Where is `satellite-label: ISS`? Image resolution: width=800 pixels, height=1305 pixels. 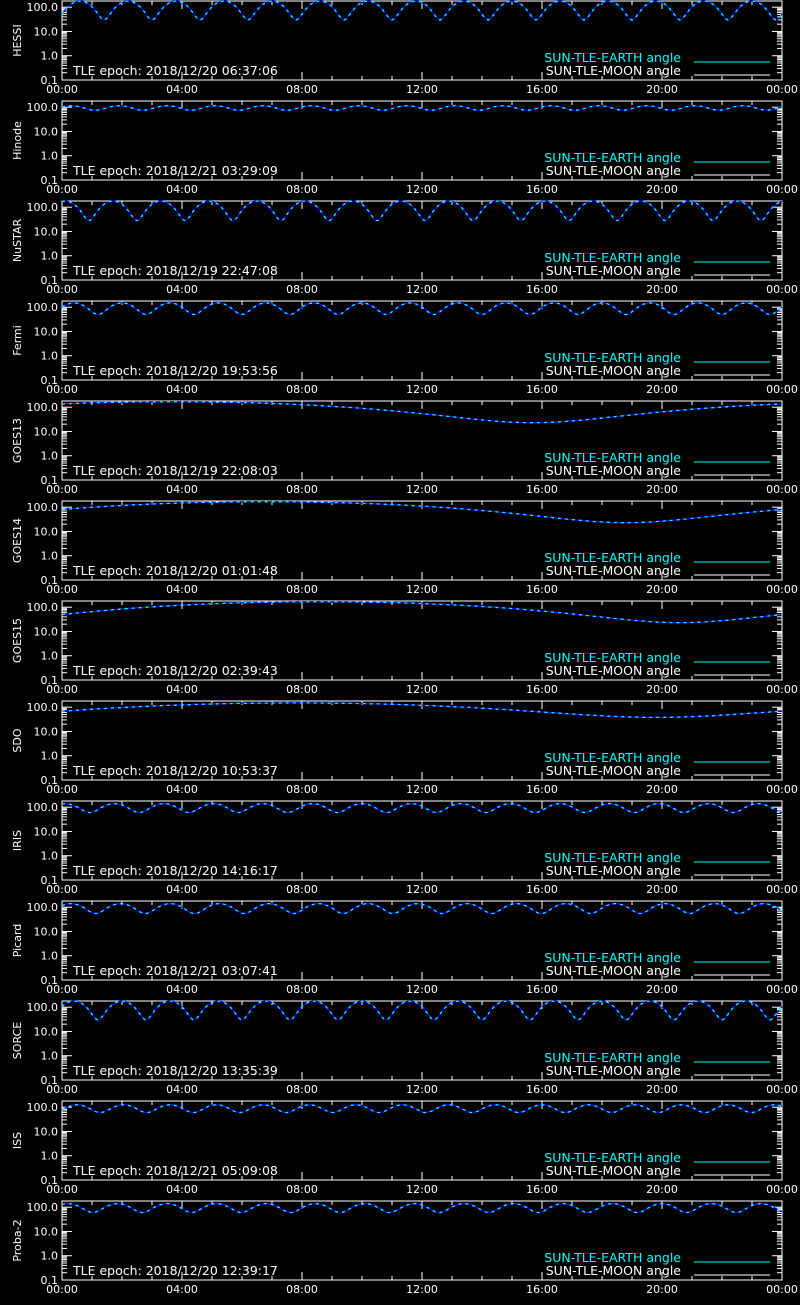
satellite-label: ISS is located at coordinates (17, 1140).